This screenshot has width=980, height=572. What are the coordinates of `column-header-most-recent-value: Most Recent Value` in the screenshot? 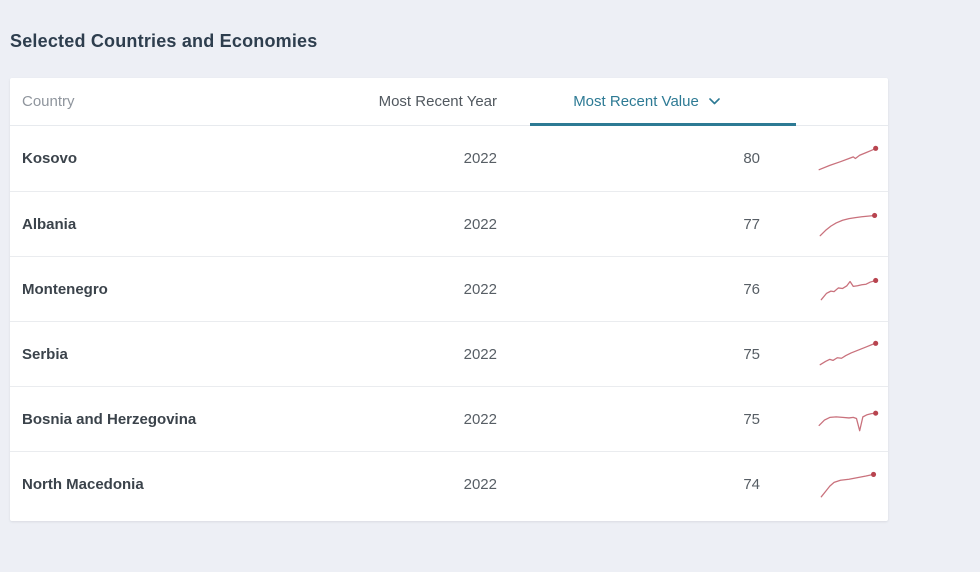 It's located at (646, 102).